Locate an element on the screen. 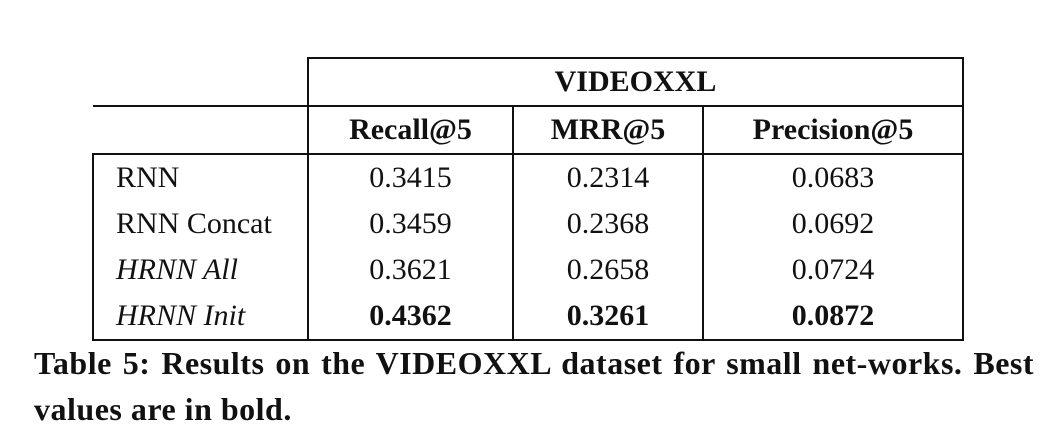 This screenshot has height=440, width=1058. cell: 0.0872 is located at coordinates (833, 317).